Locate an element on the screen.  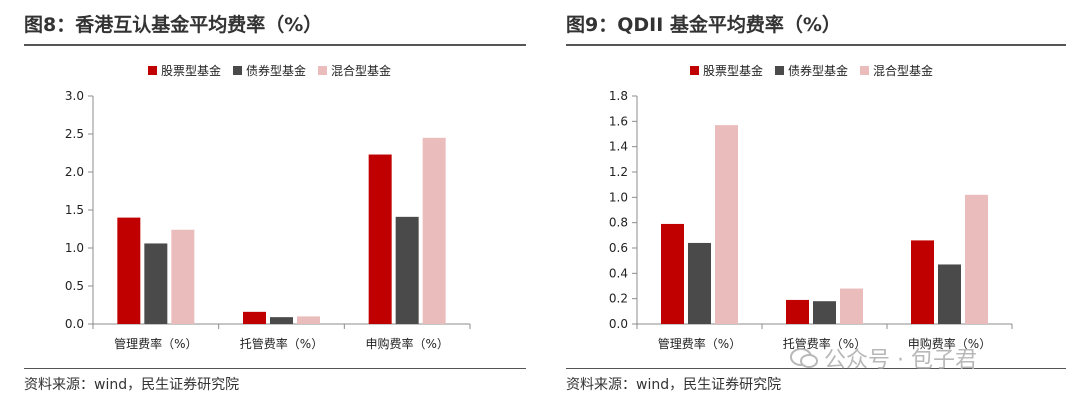
wechat-icon is located at coordinates (804, 358).